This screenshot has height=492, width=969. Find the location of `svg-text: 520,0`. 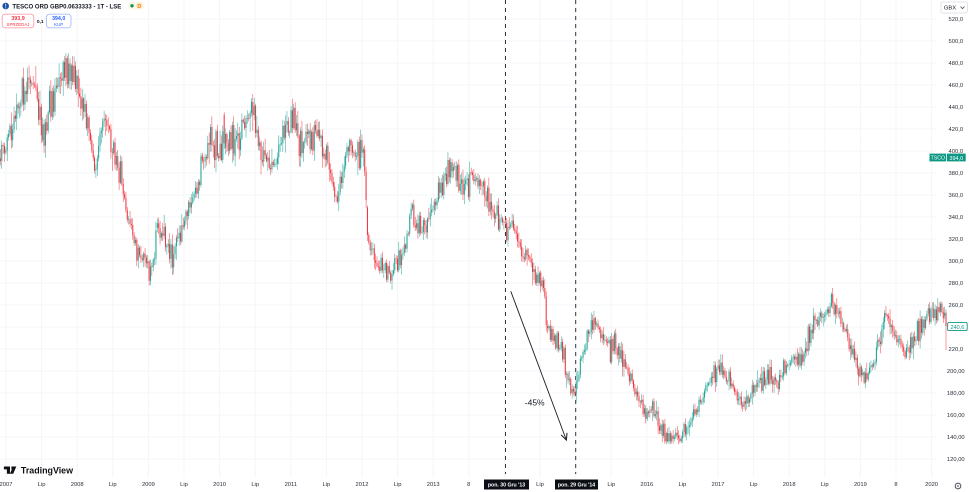

svg-text: 520,0 is located at coordinates (956, 20).